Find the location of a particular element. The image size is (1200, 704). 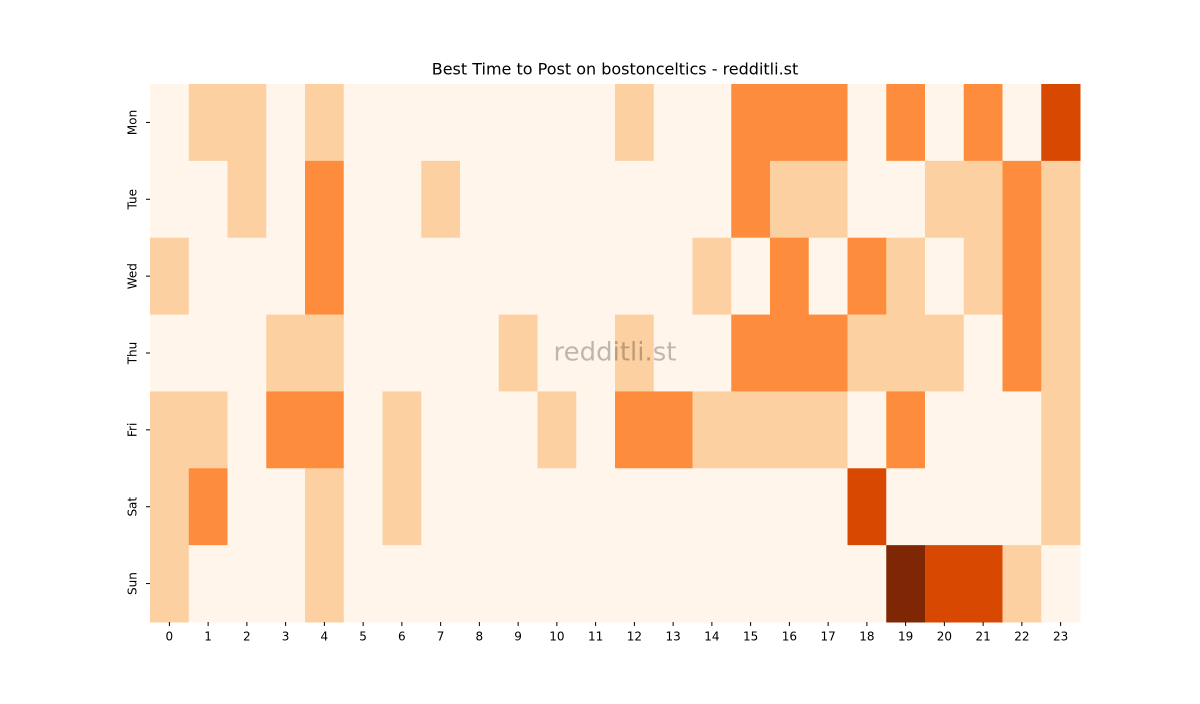

x-tick-label: 7 is located at coordinates (441, 637).